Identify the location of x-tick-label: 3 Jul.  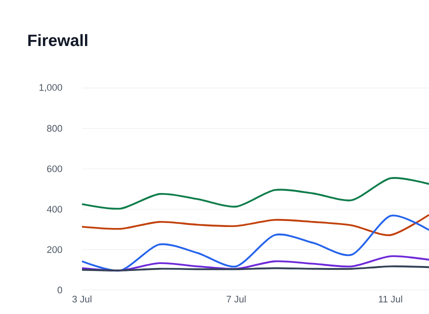
(82, 299).